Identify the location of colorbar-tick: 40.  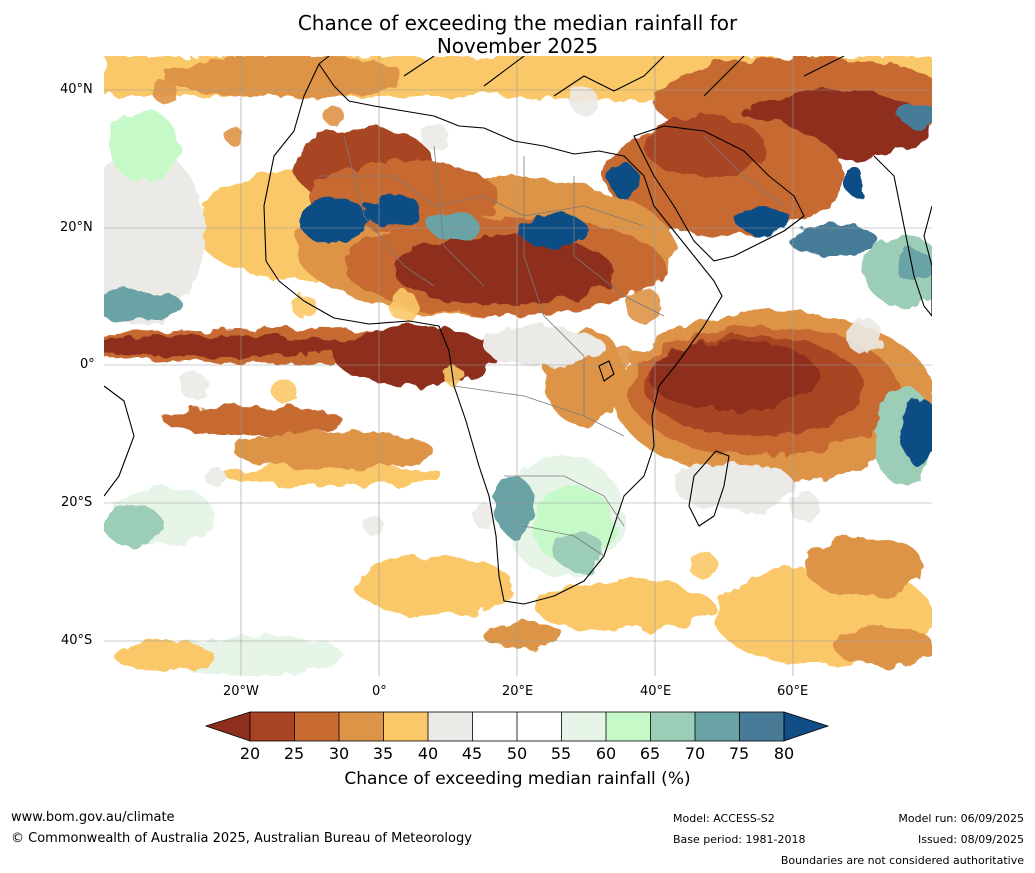
(428, 753).